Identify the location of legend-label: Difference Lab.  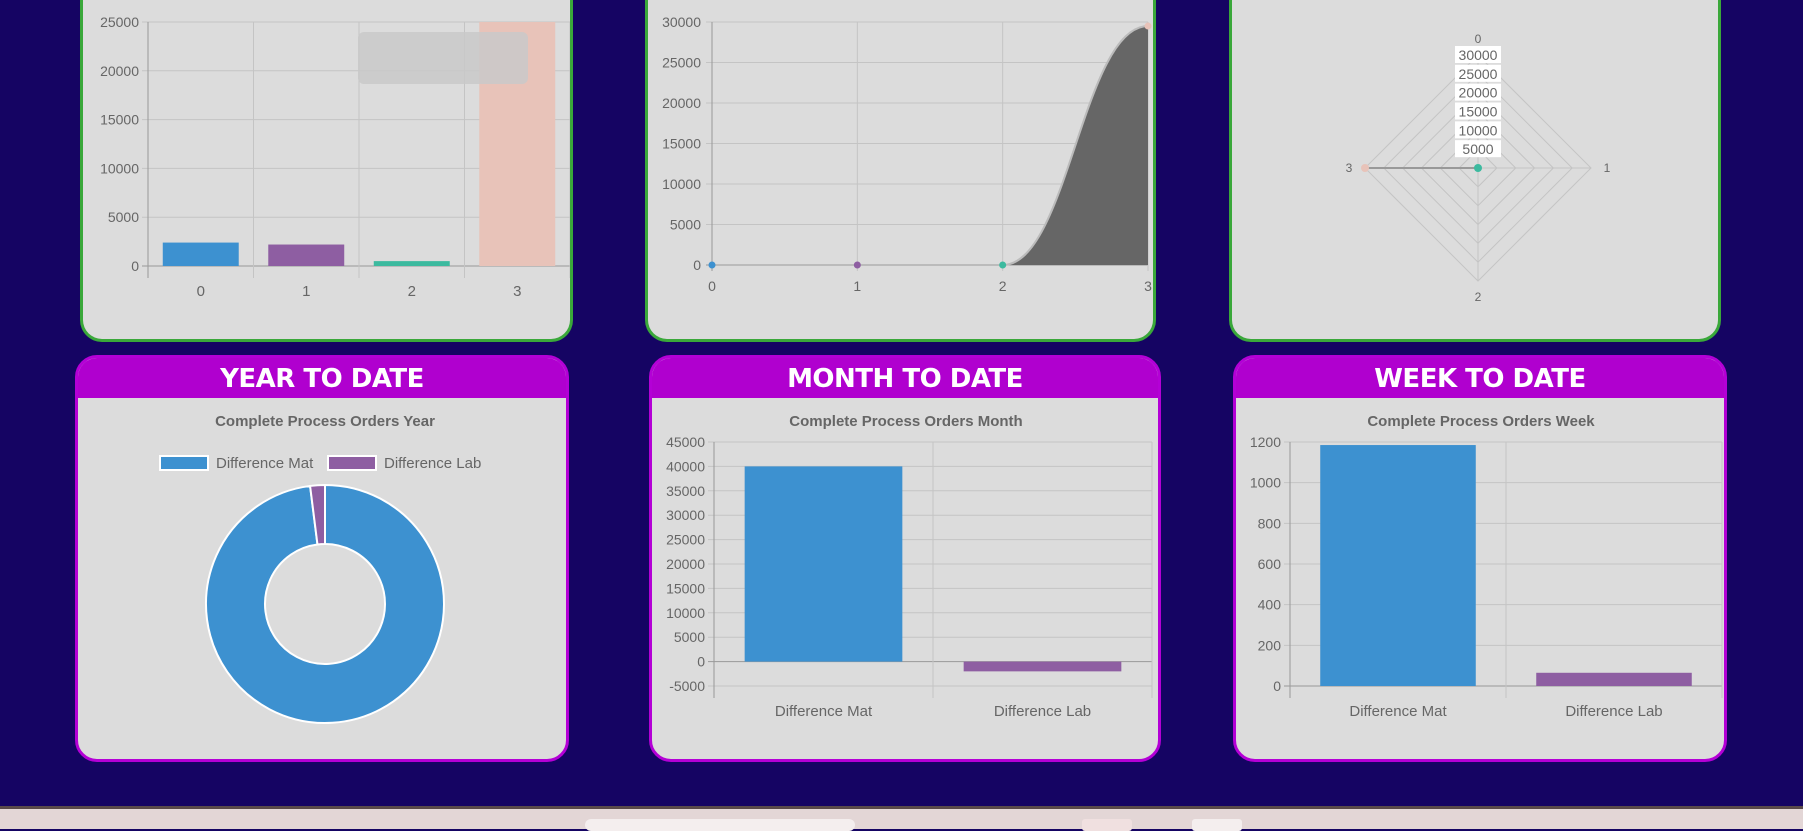
(432, 463).